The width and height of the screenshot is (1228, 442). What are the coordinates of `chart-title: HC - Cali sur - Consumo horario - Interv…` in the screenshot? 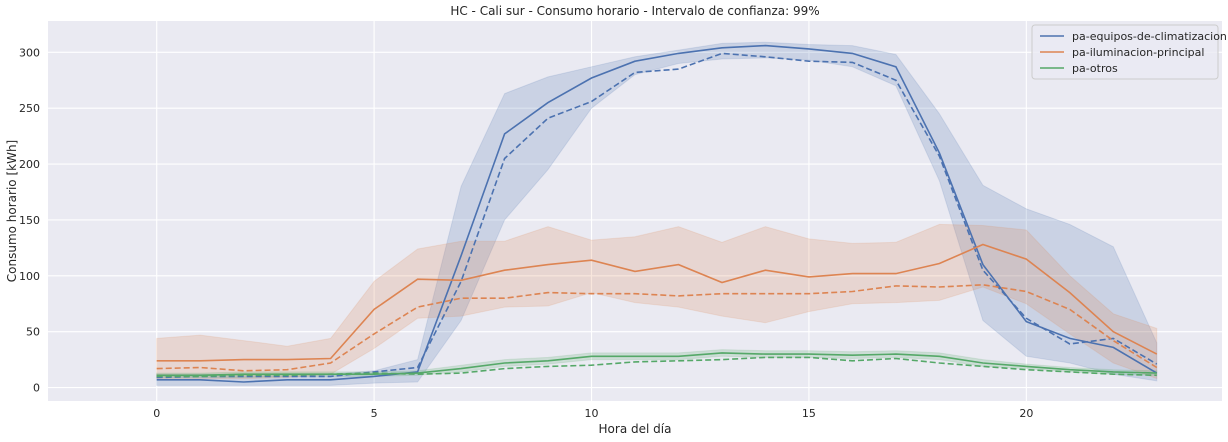 It's located at (634, 11).